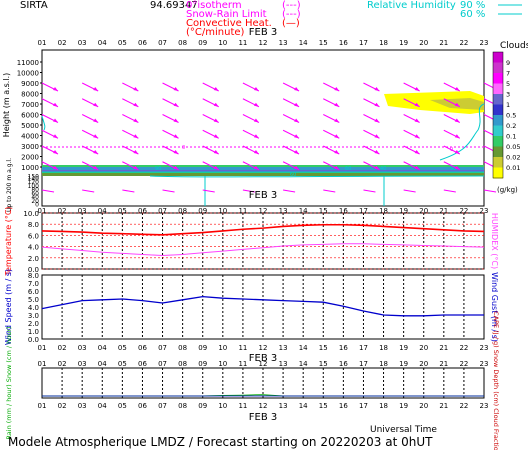  I want to click on height-tick-label: 1000, so click(30, 168).